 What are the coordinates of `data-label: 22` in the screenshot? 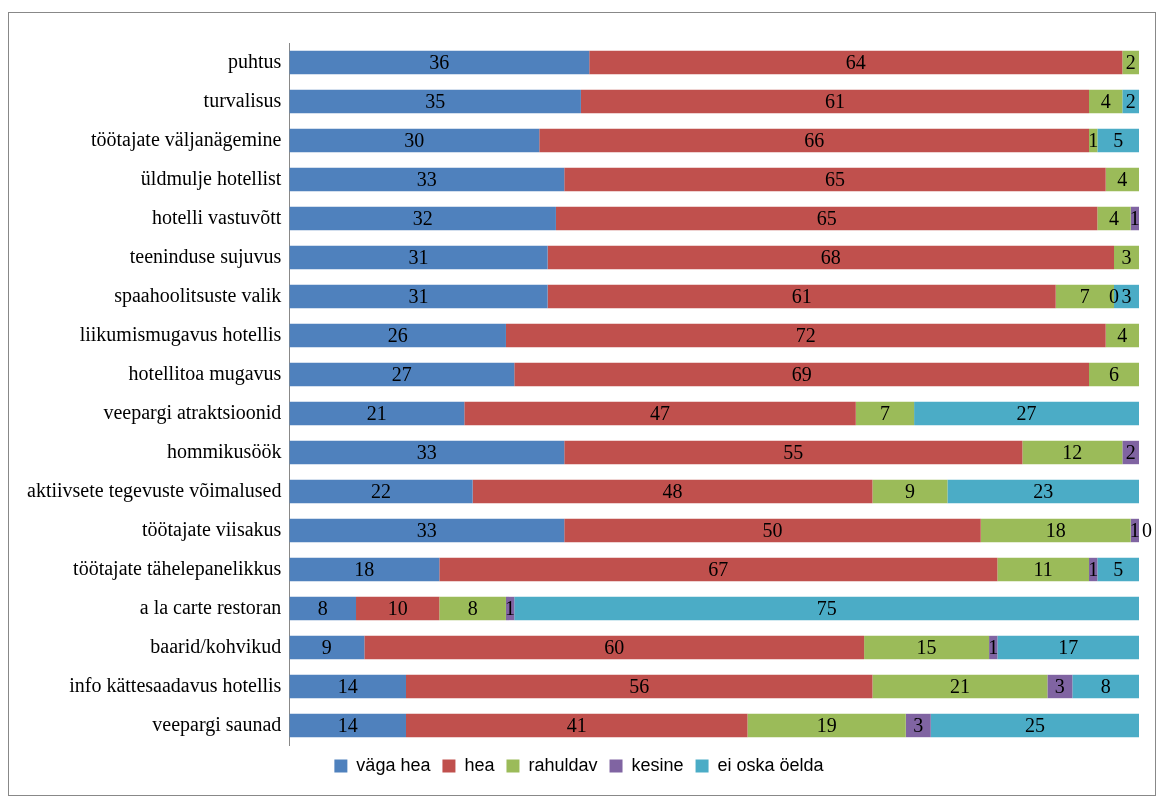 It's located at (381, 490).